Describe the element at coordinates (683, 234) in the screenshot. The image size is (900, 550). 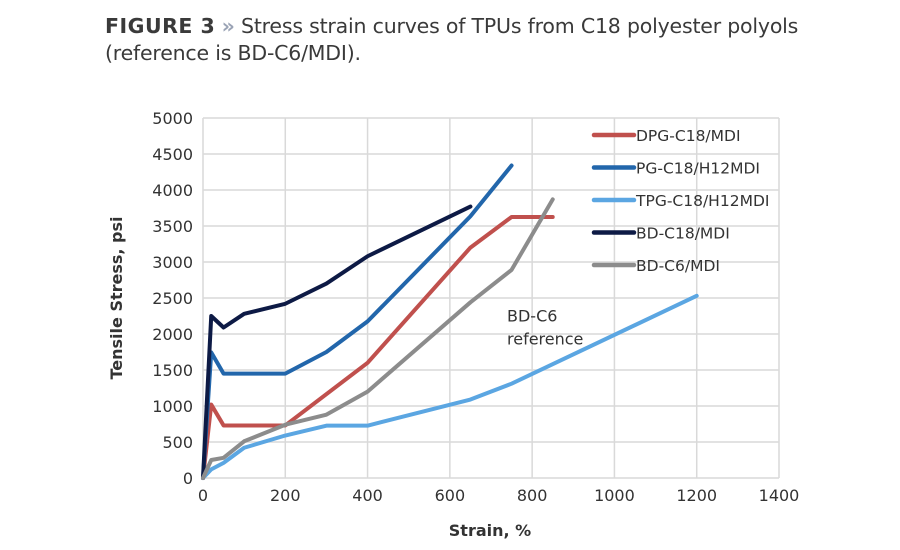
I see `legend-label: BD-C18/MDI` at that location.